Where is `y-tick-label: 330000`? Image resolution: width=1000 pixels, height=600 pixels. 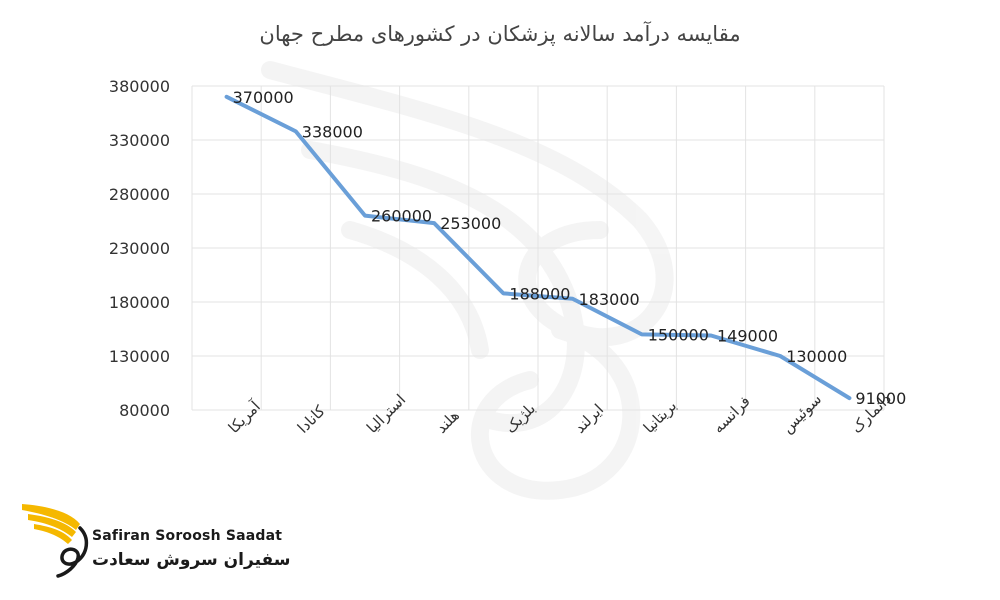 y-tick-label: 330000 is located at coordinates (139, 140).